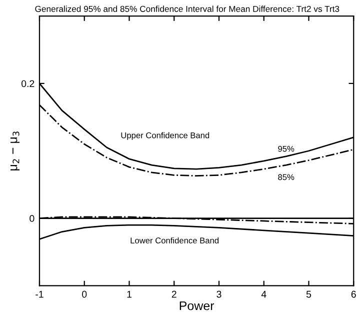 This screenshot has height=321, width=359. What do you see at coordinates (187, 9) in the screenshot?
I see `chart-title: Generalized 95% and 85% Confidence Interval for Mean Difference: Trt2 vs Trt3` at bounding box center [187, 9].